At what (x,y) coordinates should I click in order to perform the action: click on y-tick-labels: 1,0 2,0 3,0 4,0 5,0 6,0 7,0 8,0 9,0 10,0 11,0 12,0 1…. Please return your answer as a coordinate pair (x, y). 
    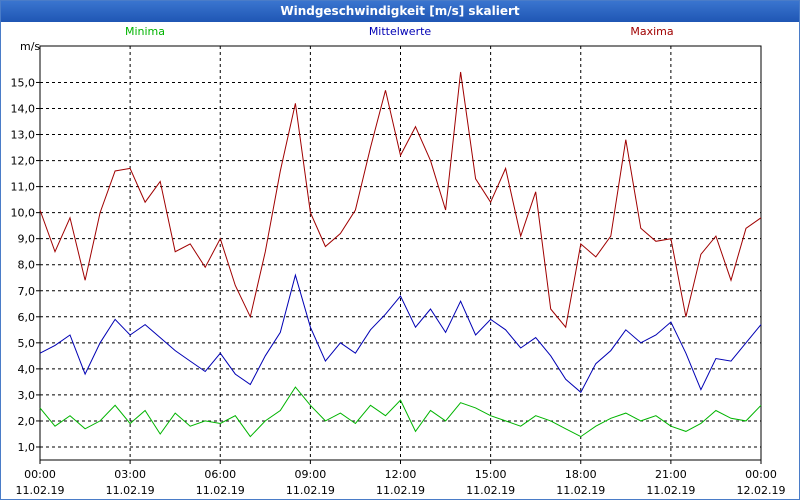
    Looking at the image, I should click on (23, 265).